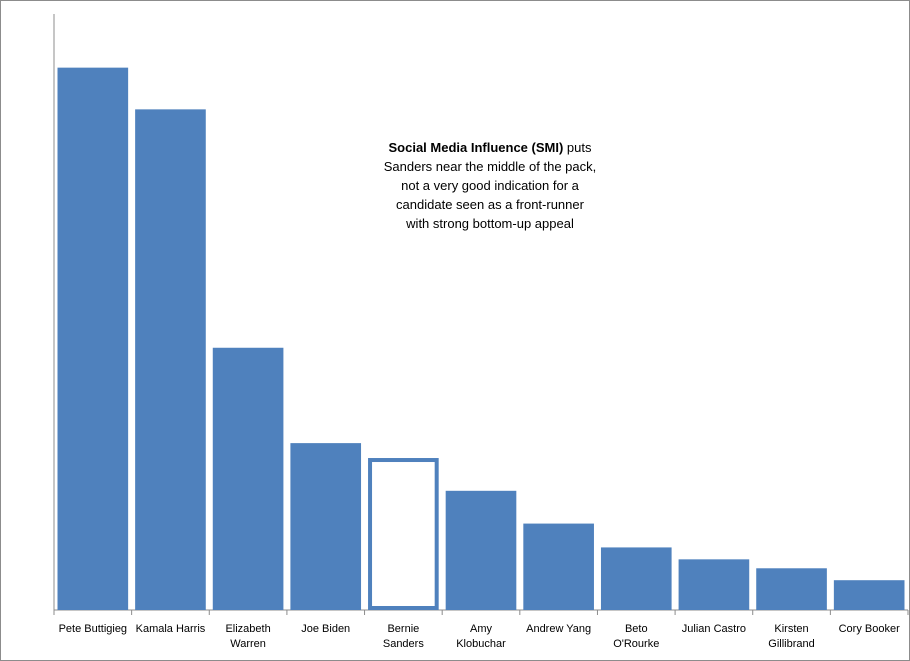  I want to click on x-tick-label-5-line-1: Klobuchar, so click(481, 644).